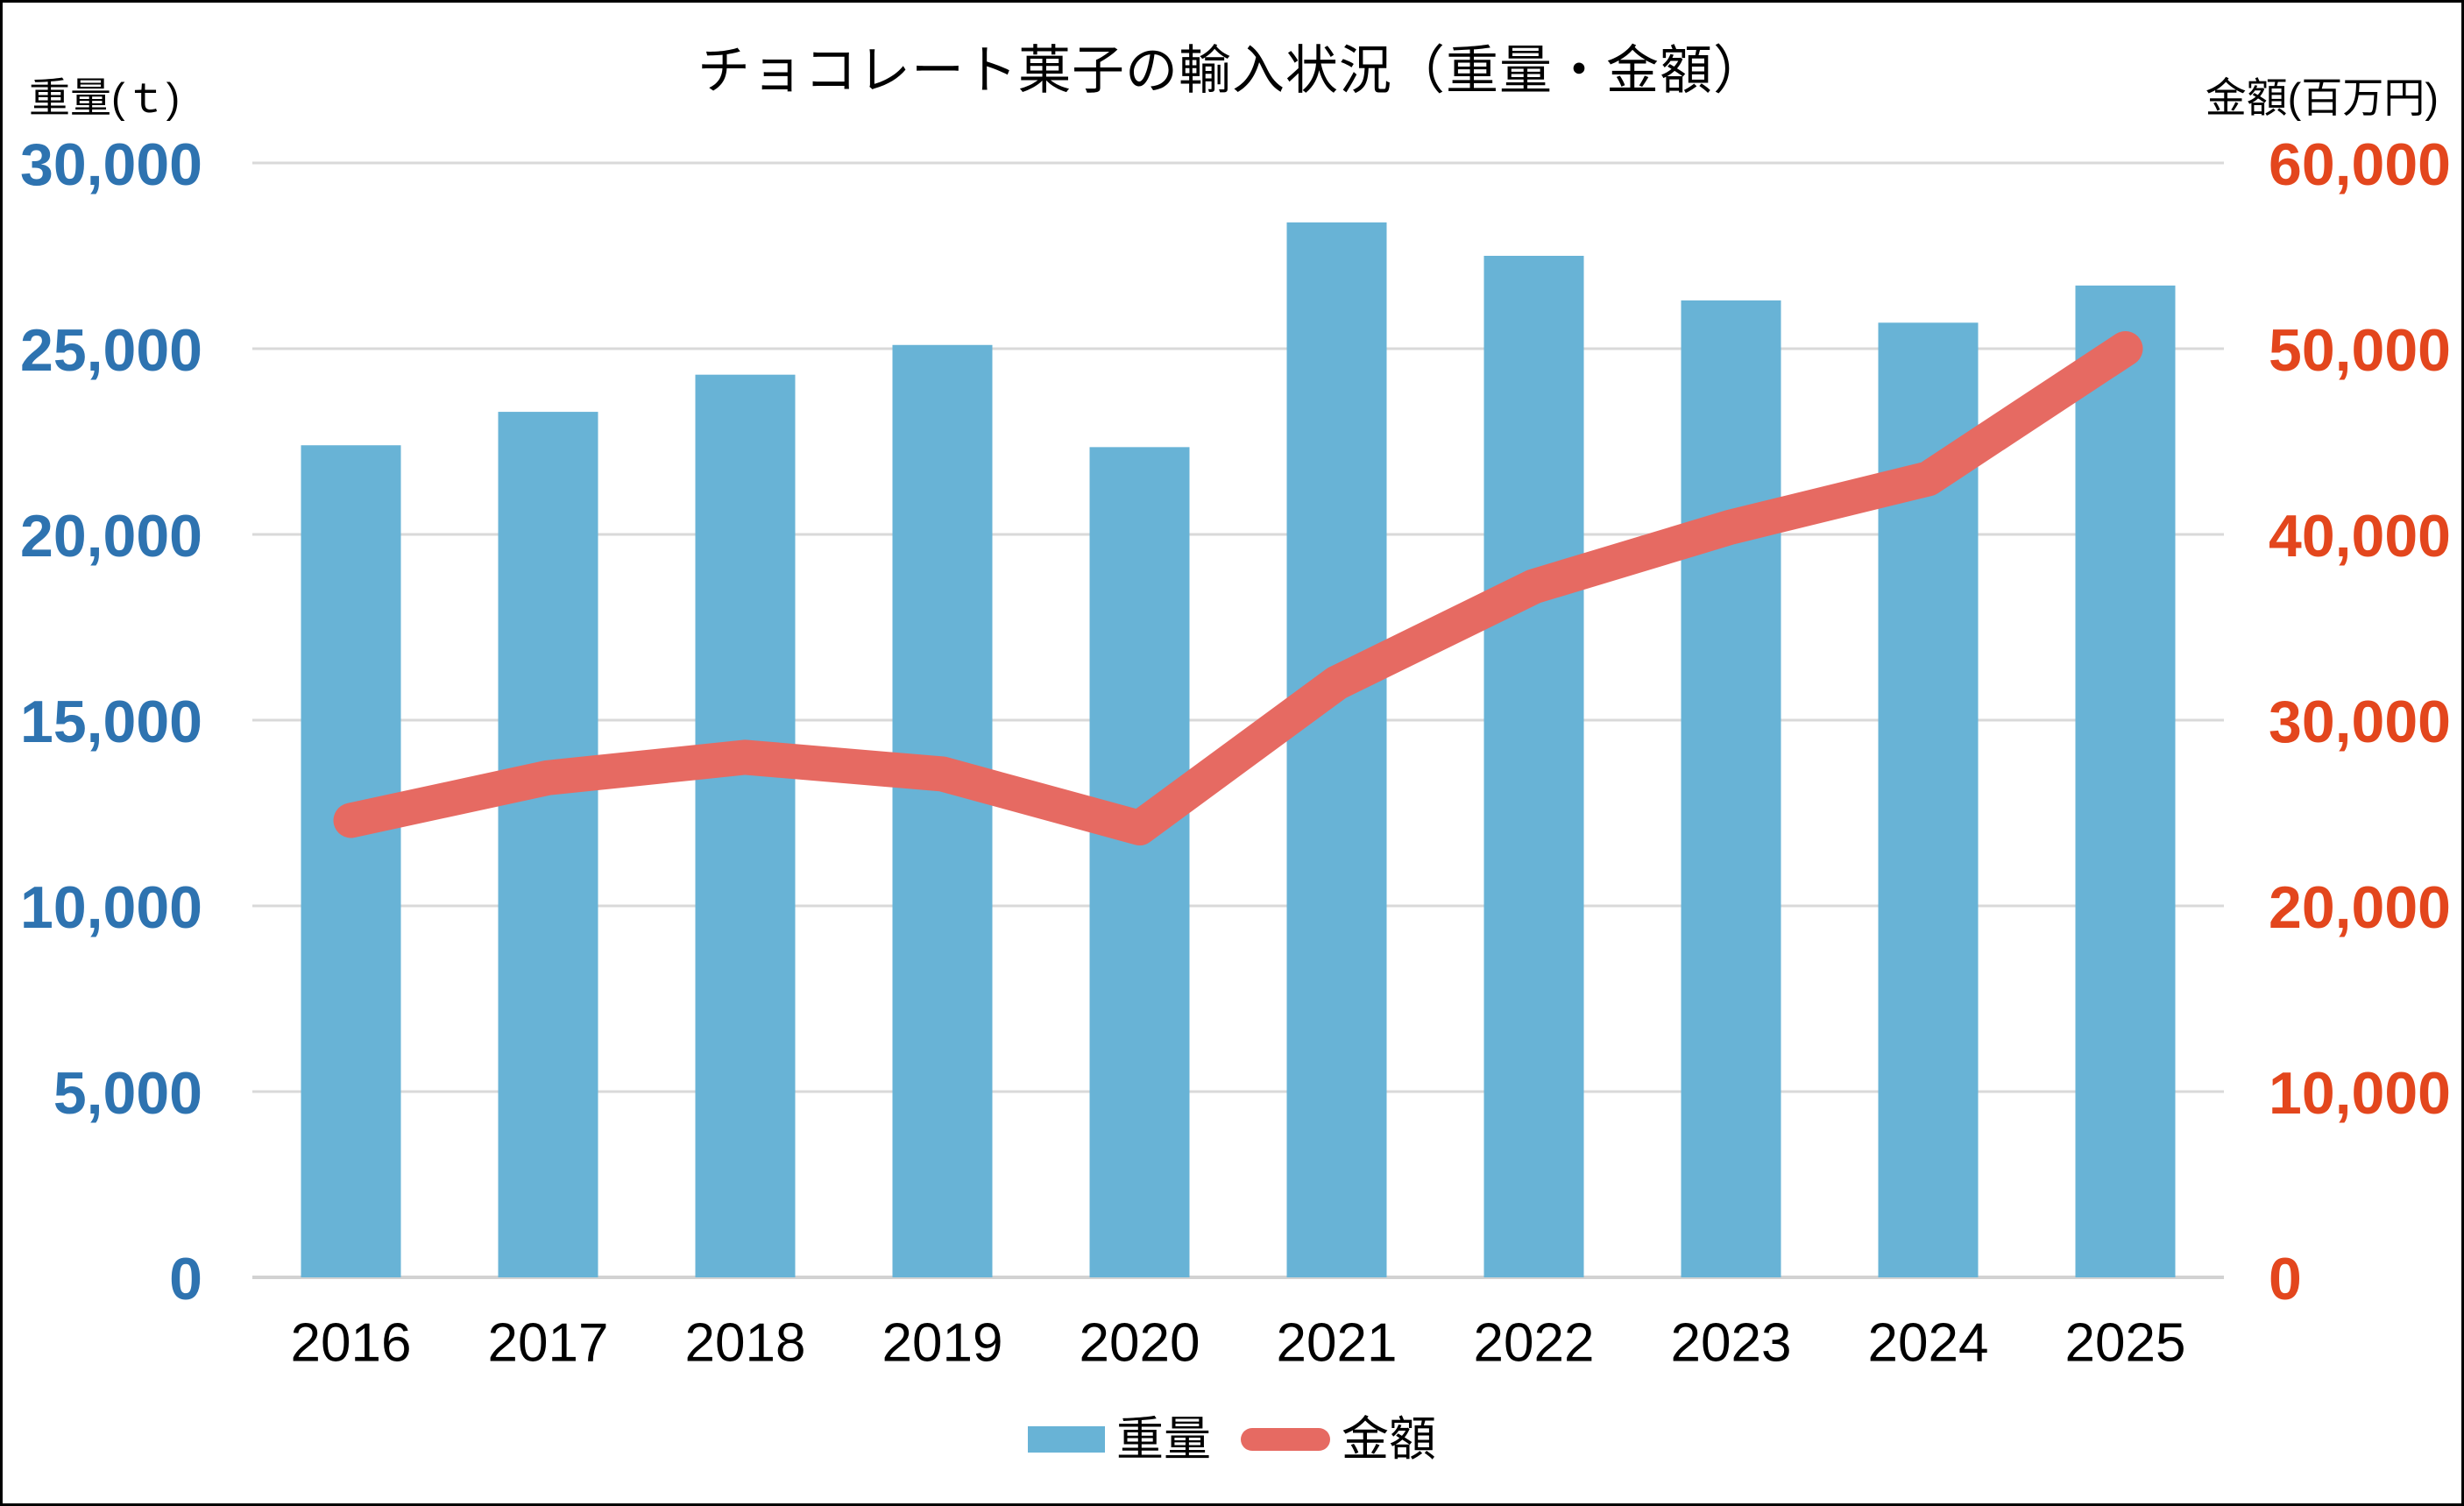 The height and width of the screenshot is (1506, 2464). I want to click on left-axis-tick-25,000: 25,000, so click(111, 350).